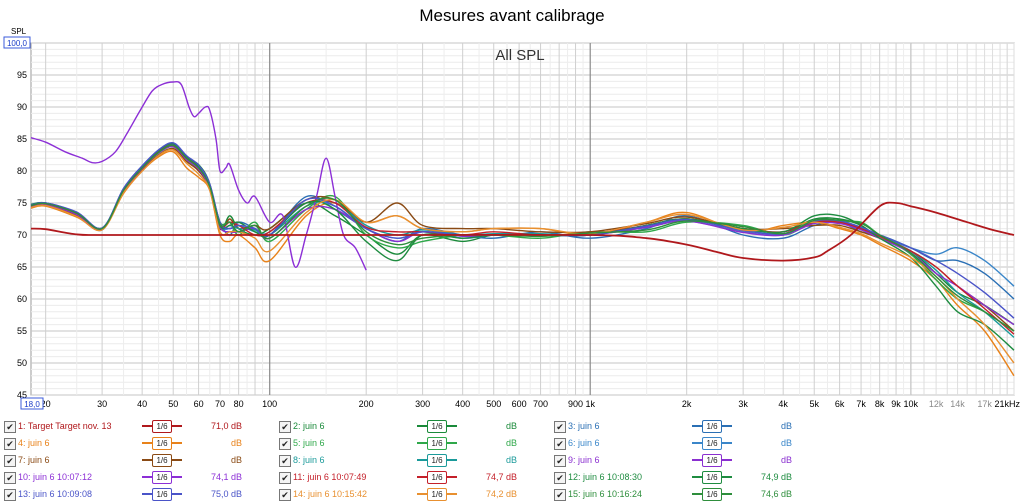 The height and width of the screenshot is (504, 1024). I want to click on x-tick-label: 50, so click(173, 404).